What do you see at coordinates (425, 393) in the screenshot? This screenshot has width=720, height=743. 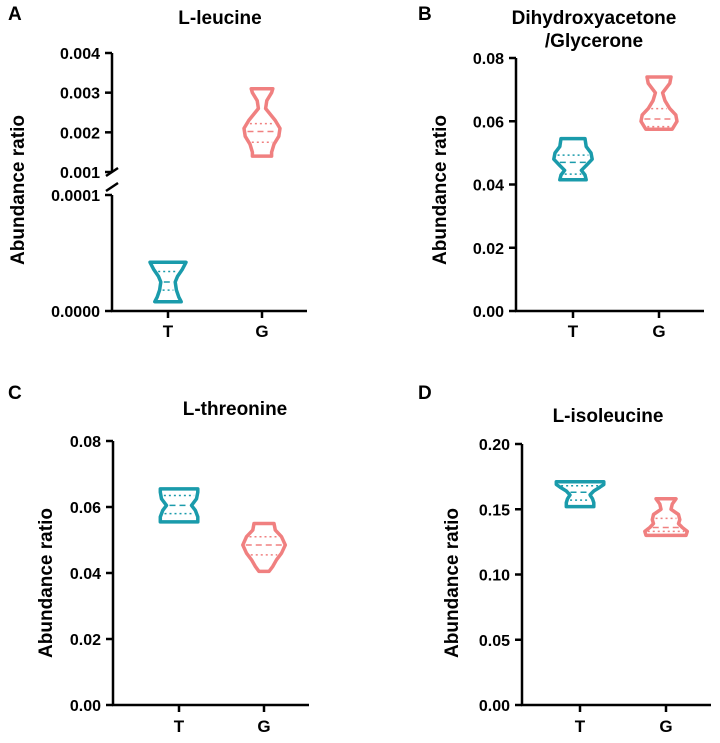 I see `panel-label: D` at bounding box center [425, 393].